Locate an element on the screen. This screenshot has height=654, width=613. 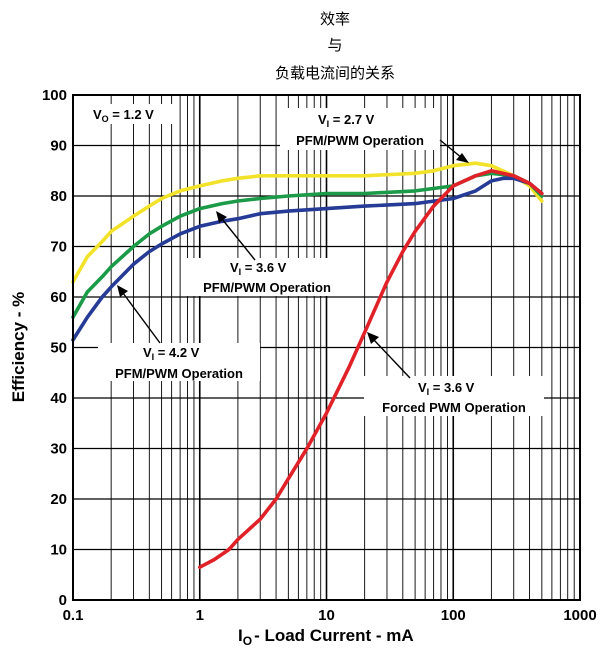
y-tick-label: 70 is located at coordinates (58, 247).